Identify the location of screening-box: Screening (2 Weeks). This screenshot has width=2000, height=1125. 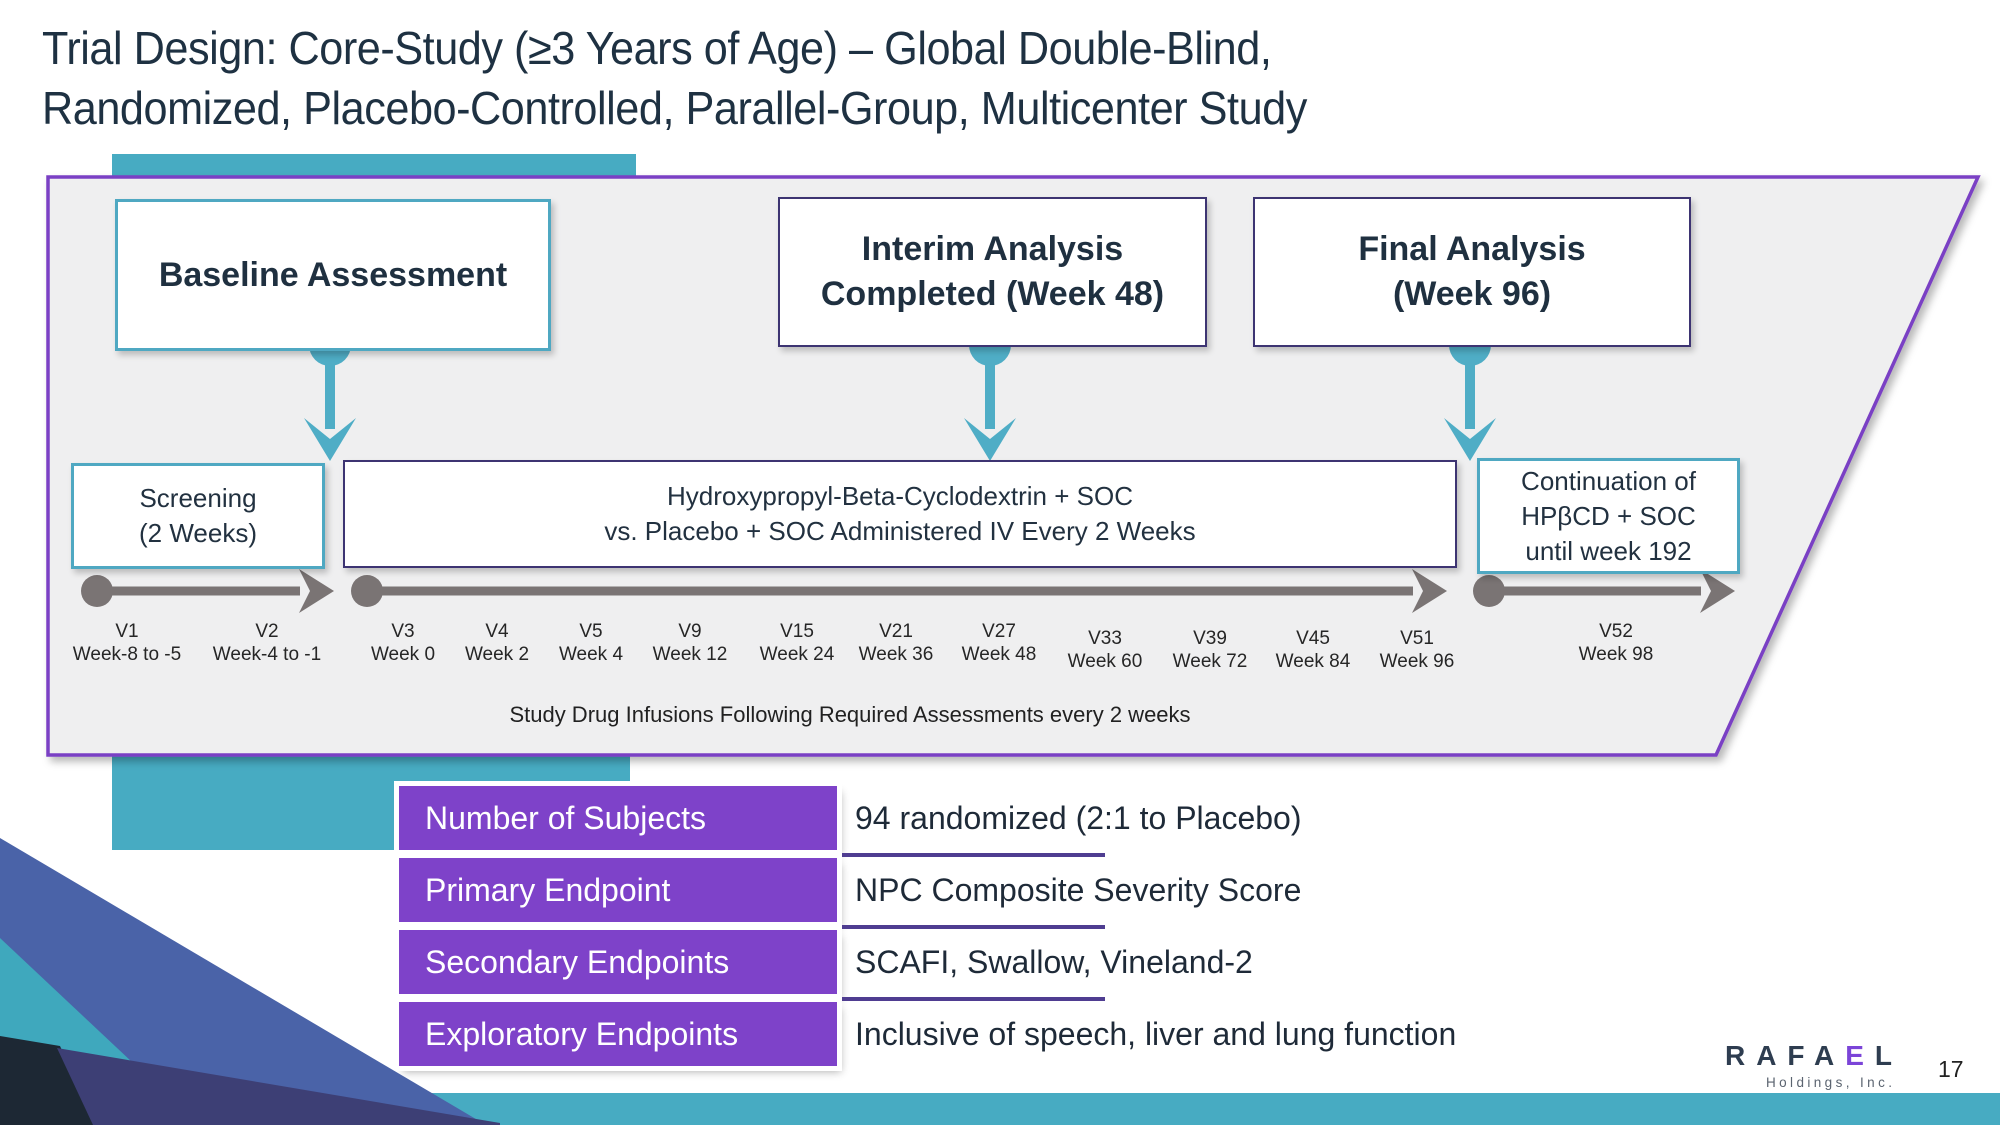
(198, 516).